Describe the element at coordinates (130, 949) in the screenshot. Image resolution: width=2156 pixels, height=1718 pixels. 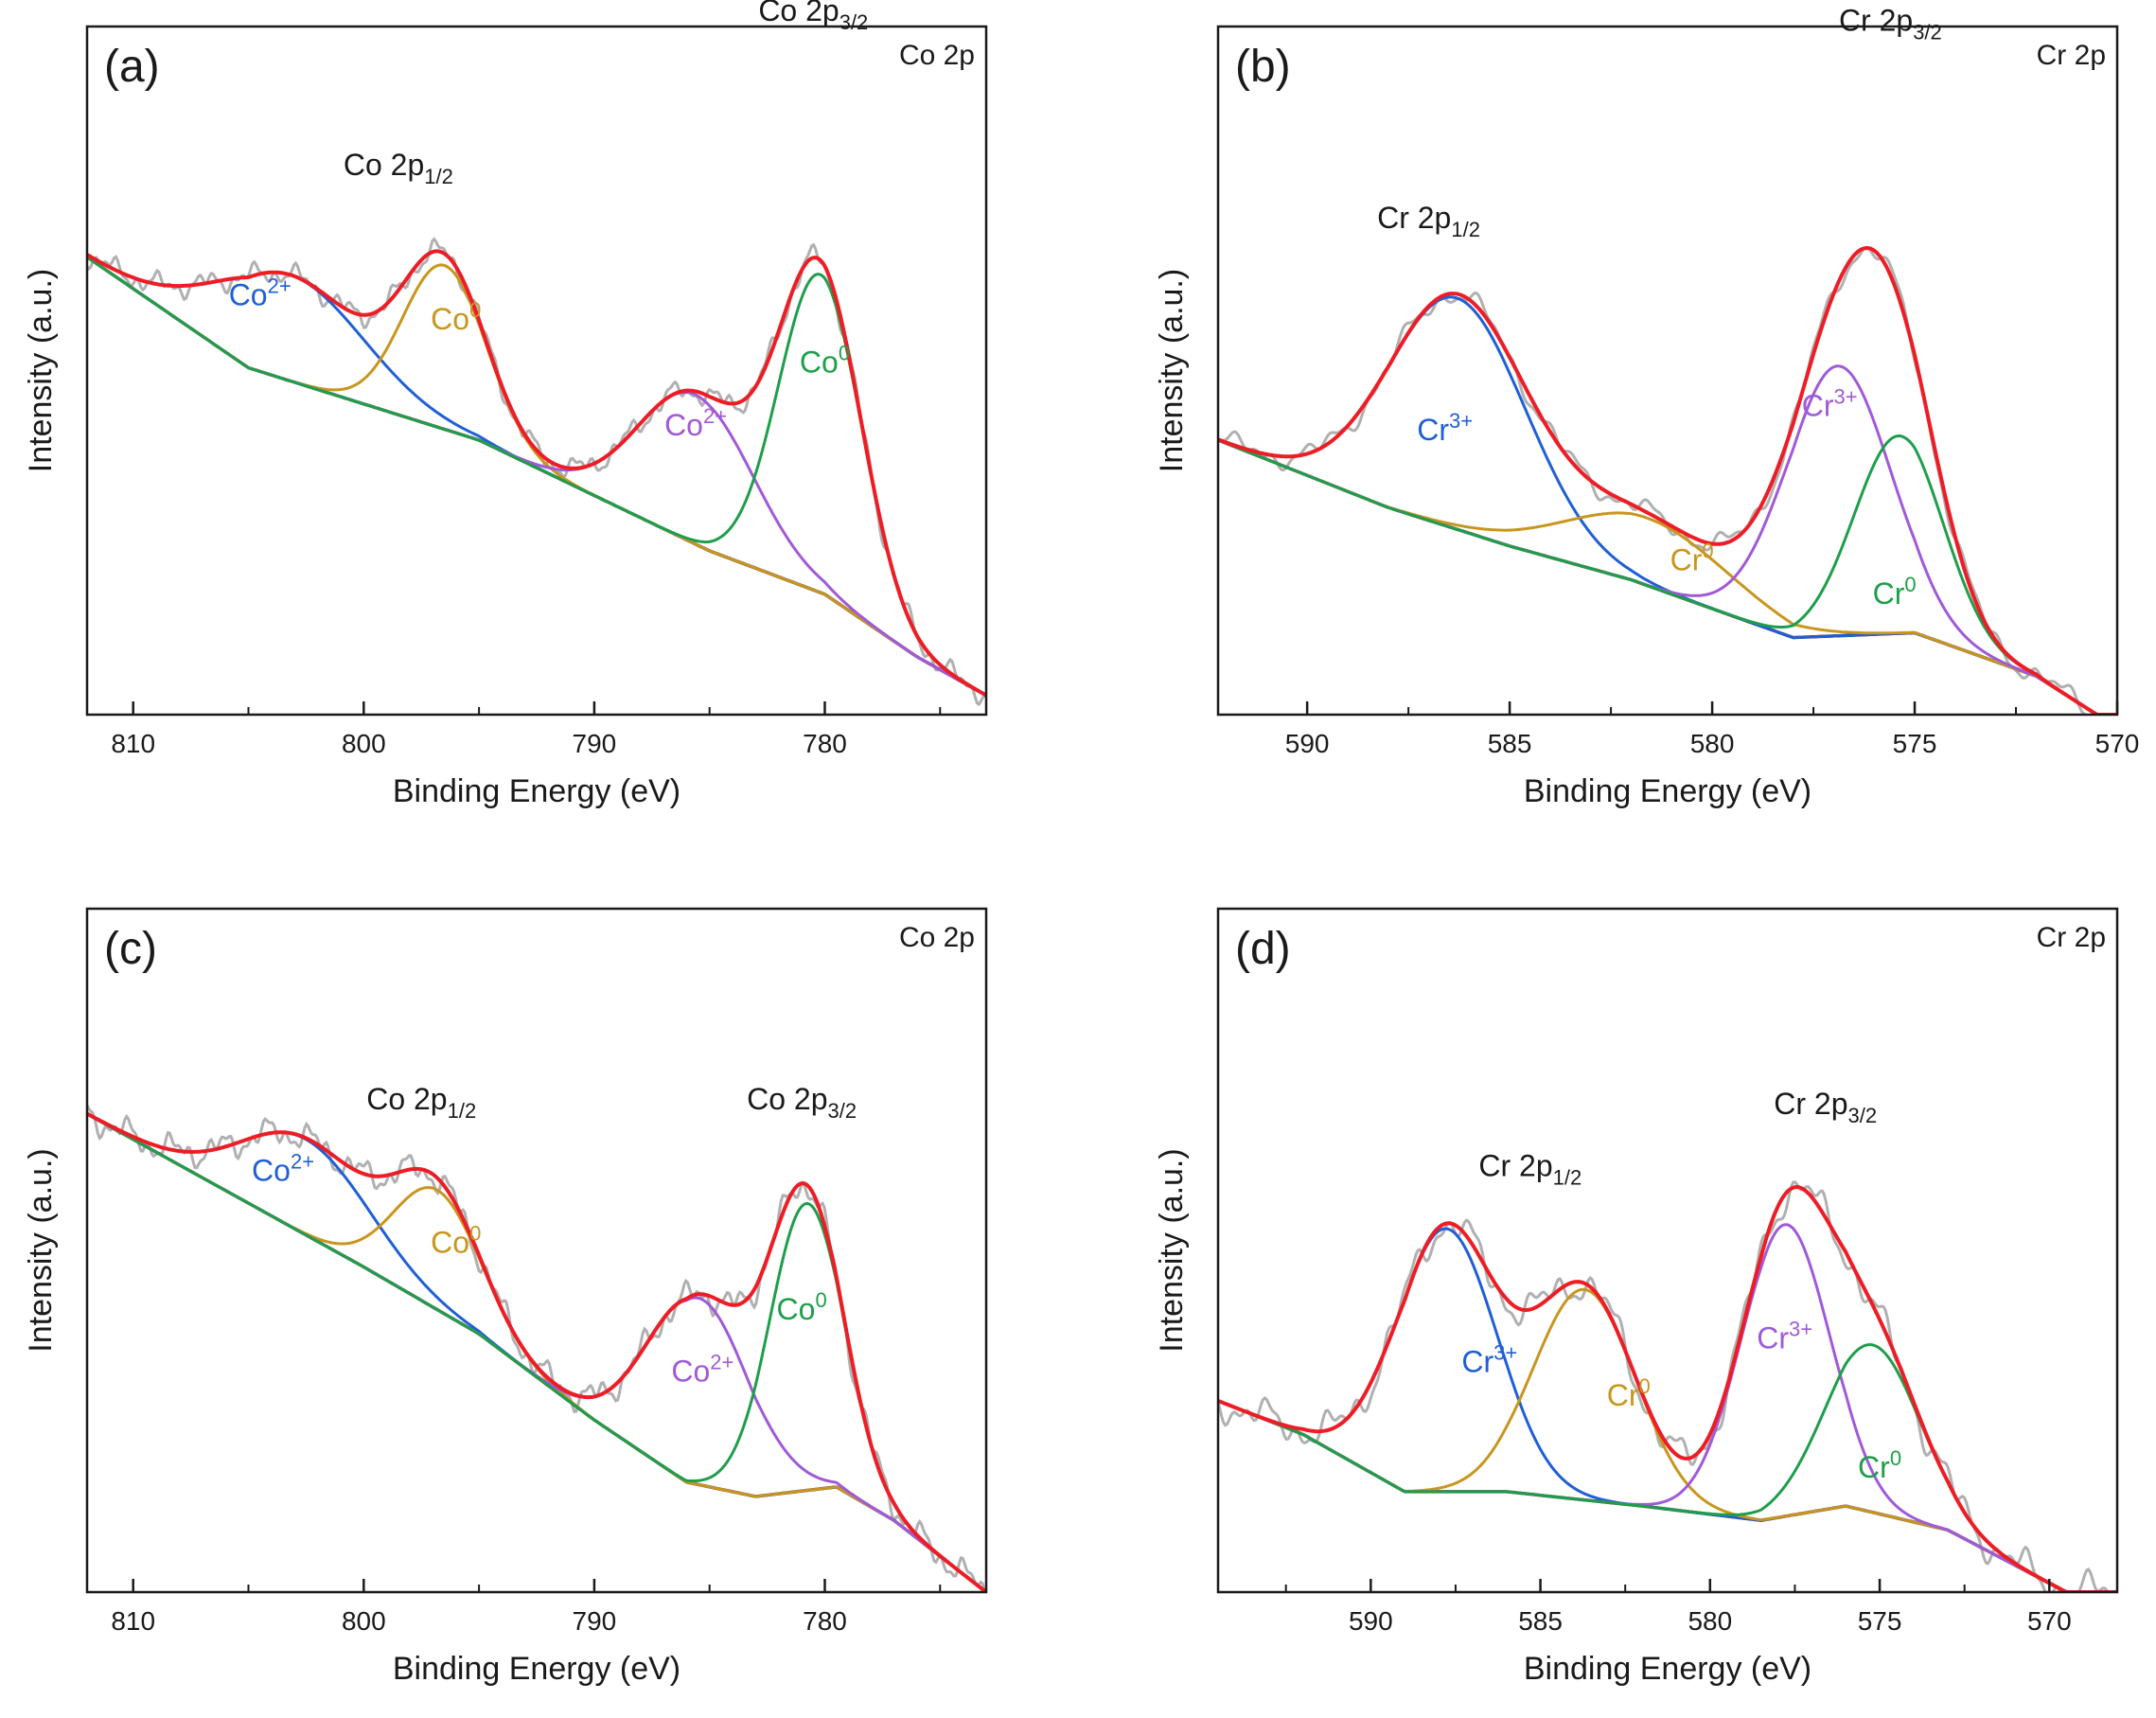
I see `panel-label: (c)` at that location.